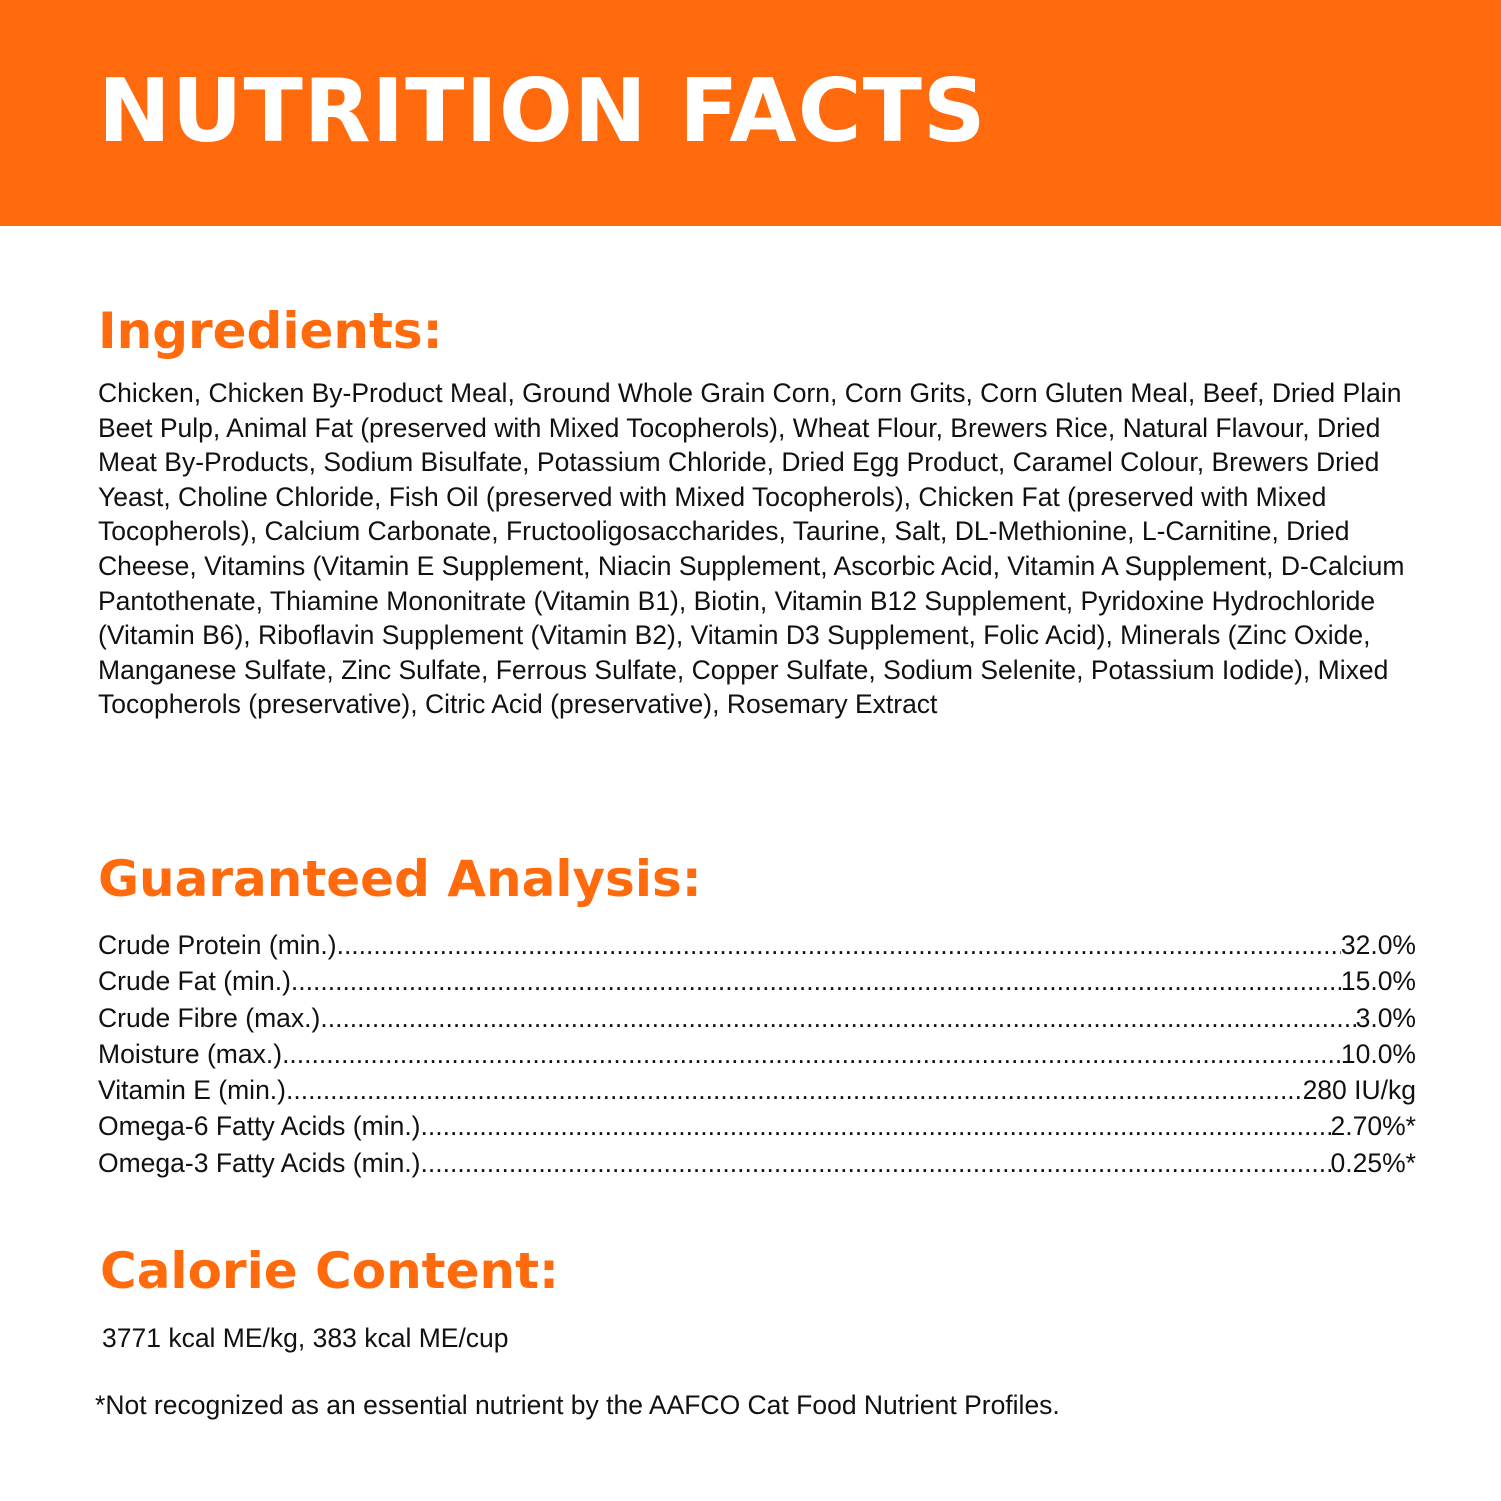 This screenshot has height=1501, width=1501. Describe the element at coordinates (1373, 1162) in the screenshot. I see `analysis-value: 0.25%*` at that location.